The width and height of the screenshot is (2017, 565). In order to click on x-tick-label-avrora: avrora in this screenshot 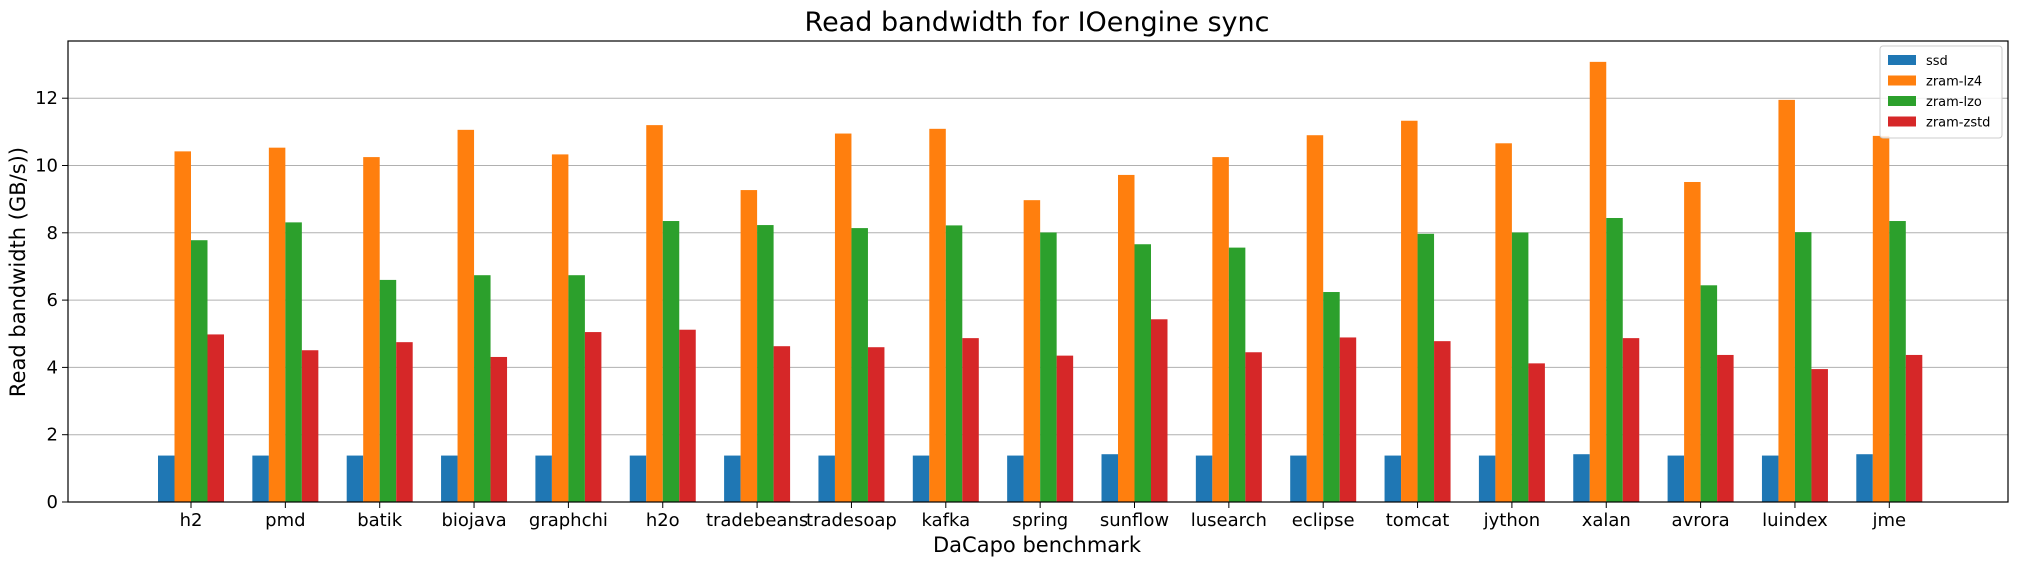, I will do `click(1701, 520)`.